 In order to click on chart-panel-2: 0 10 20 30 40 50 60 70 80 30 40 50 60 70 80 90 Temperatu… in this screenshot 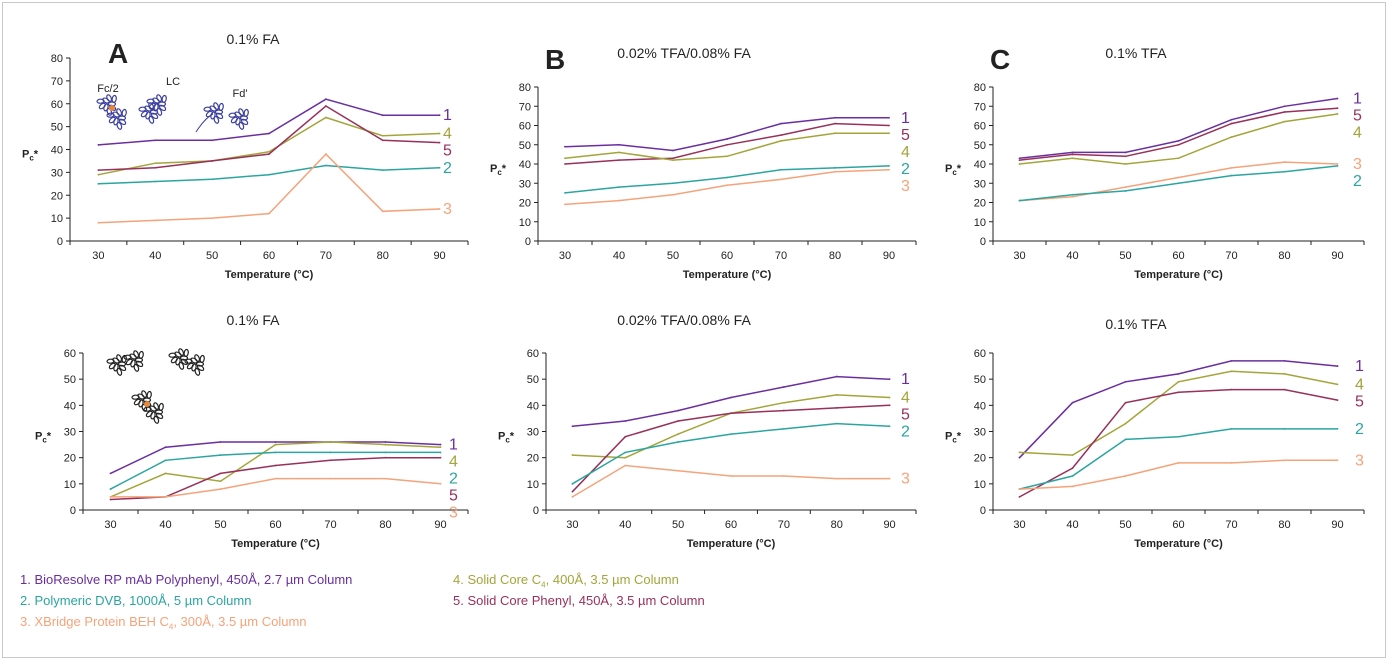, I will do `click(703, 163)`.